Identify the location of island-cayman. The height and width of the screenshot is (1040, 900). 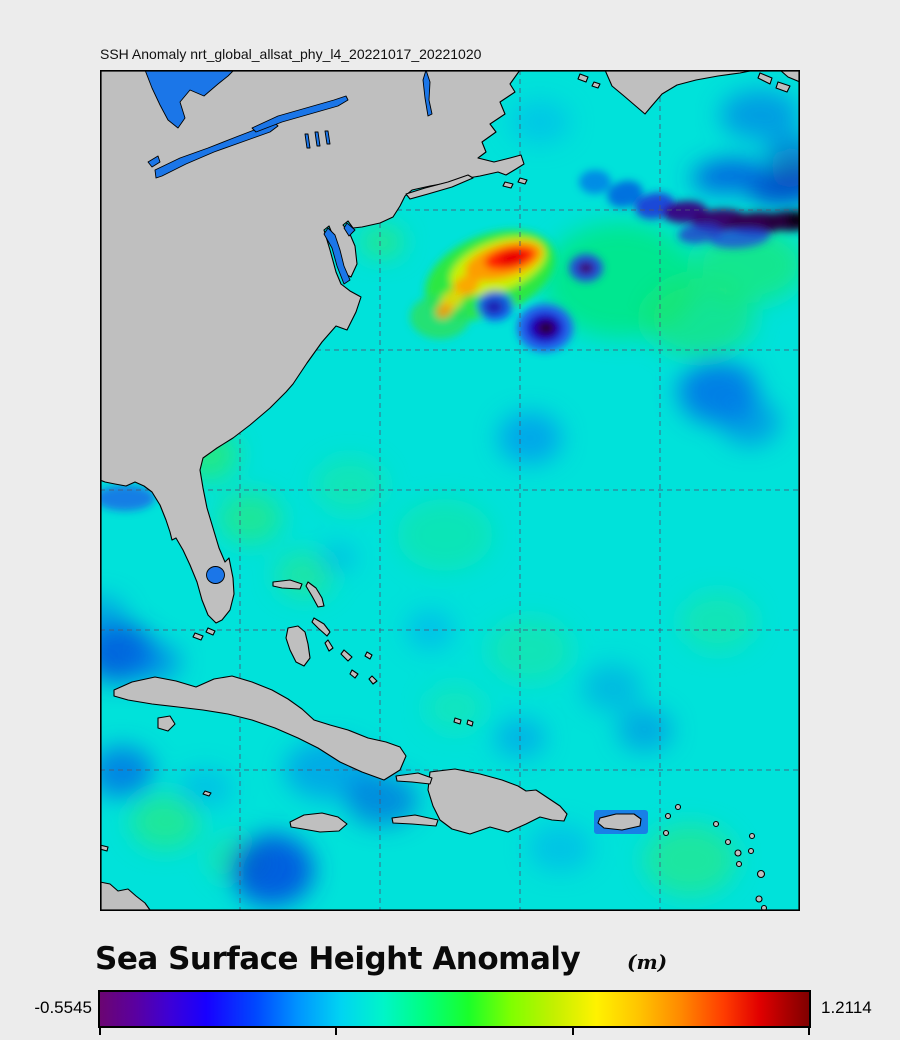
(207, 793).